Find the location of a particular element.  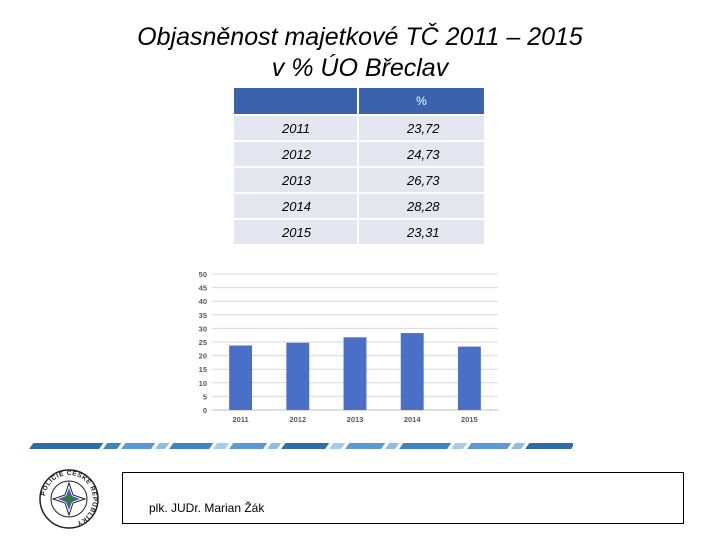

x-tick-label: 2015 is located at coordinates (469, 419).